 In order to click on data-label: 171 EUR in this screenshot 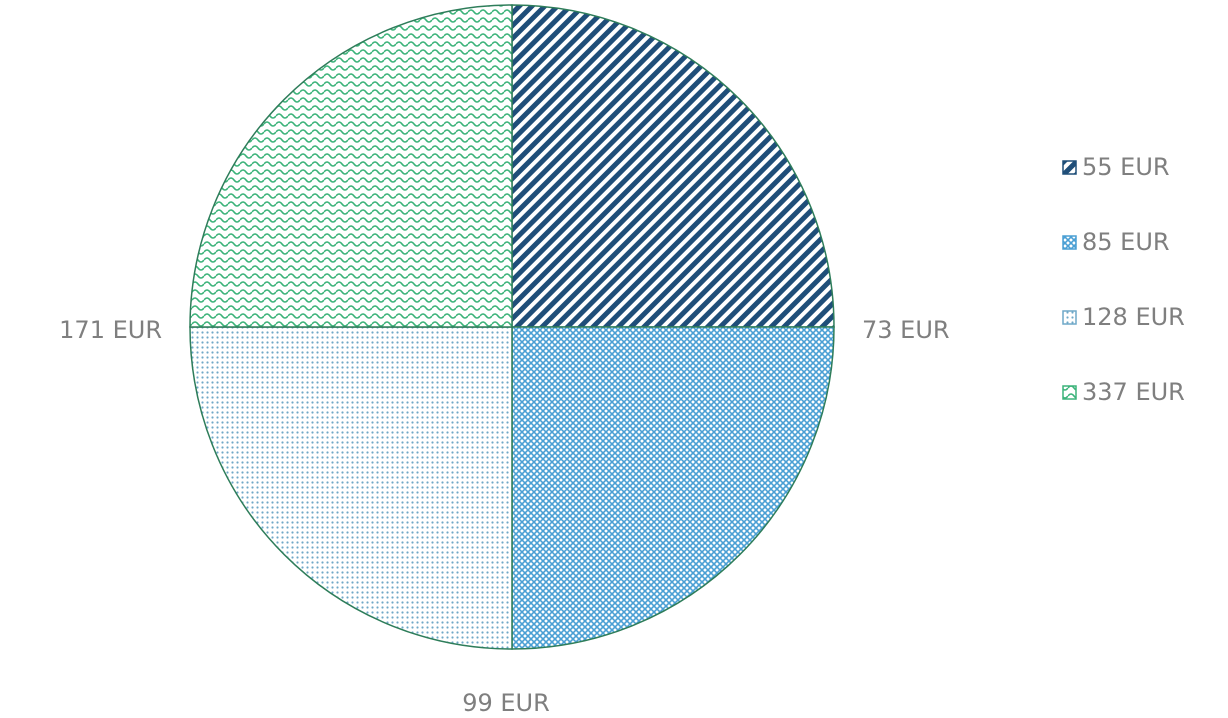, I will do `click(110, 330)`.